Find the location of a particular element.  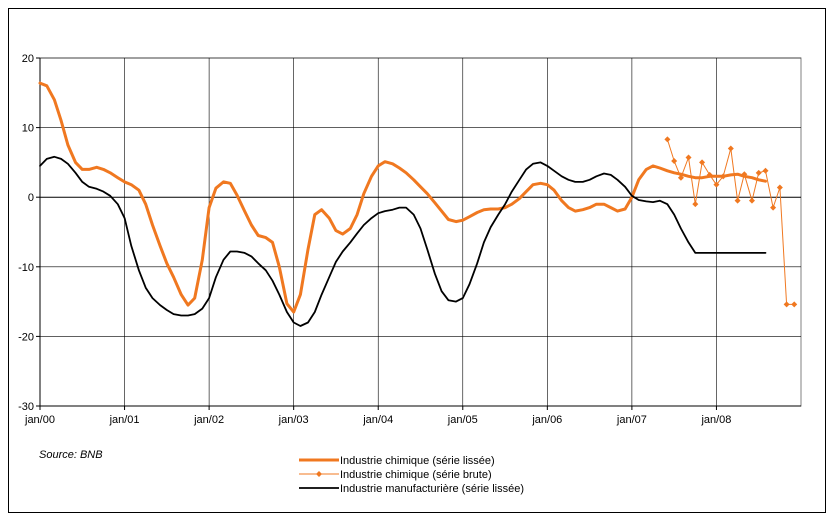

y-tick-label: 20 is located at coordinates (28, 59).